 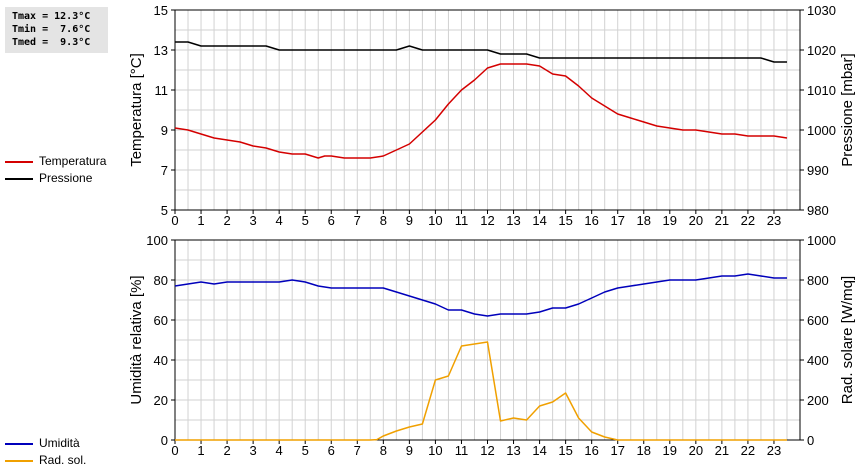 What do you see at coordinates (821, 90) in the screenshot?
I see `chart1-y-right-tick-label: 1010` at bounding box center [821, 90].